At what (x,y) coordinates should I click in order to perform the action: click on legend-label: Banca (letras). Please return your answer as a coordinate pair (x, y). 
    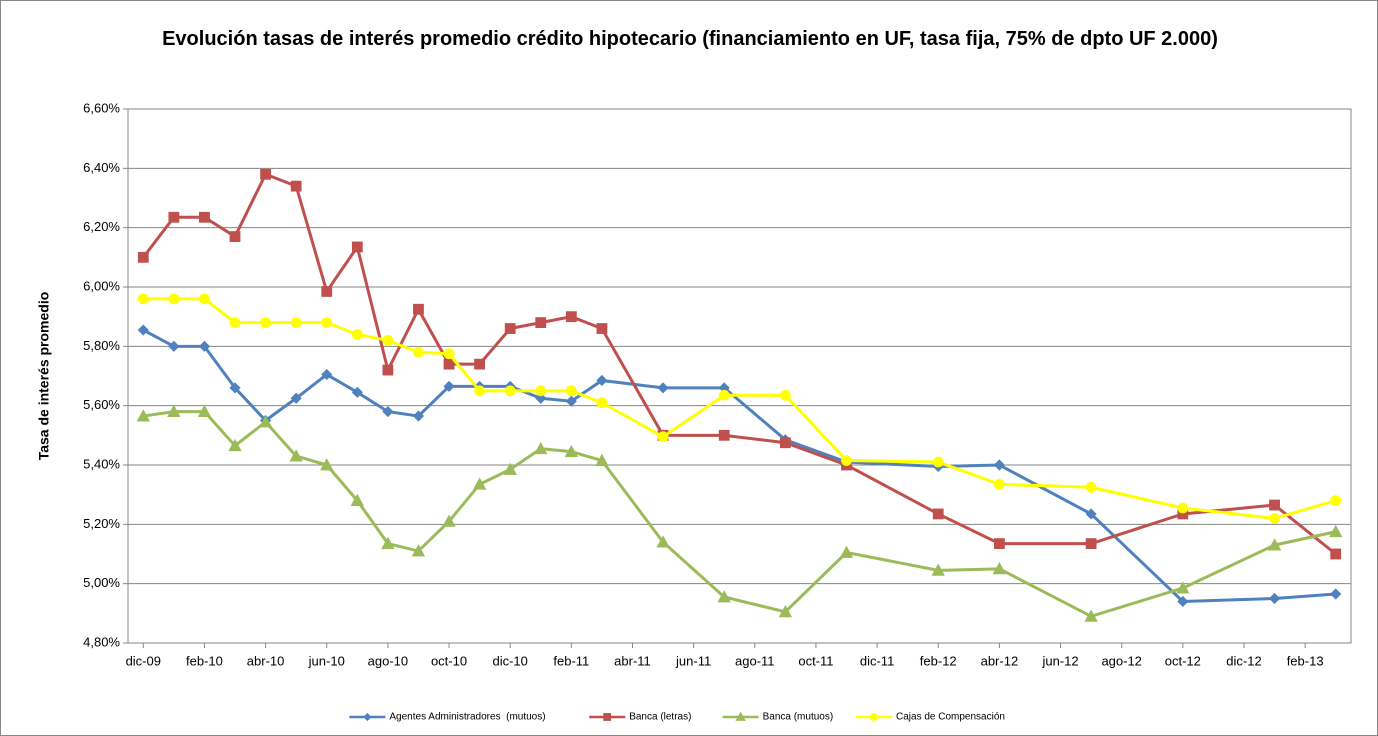
    Looking at the image, I should click on (660, 717).